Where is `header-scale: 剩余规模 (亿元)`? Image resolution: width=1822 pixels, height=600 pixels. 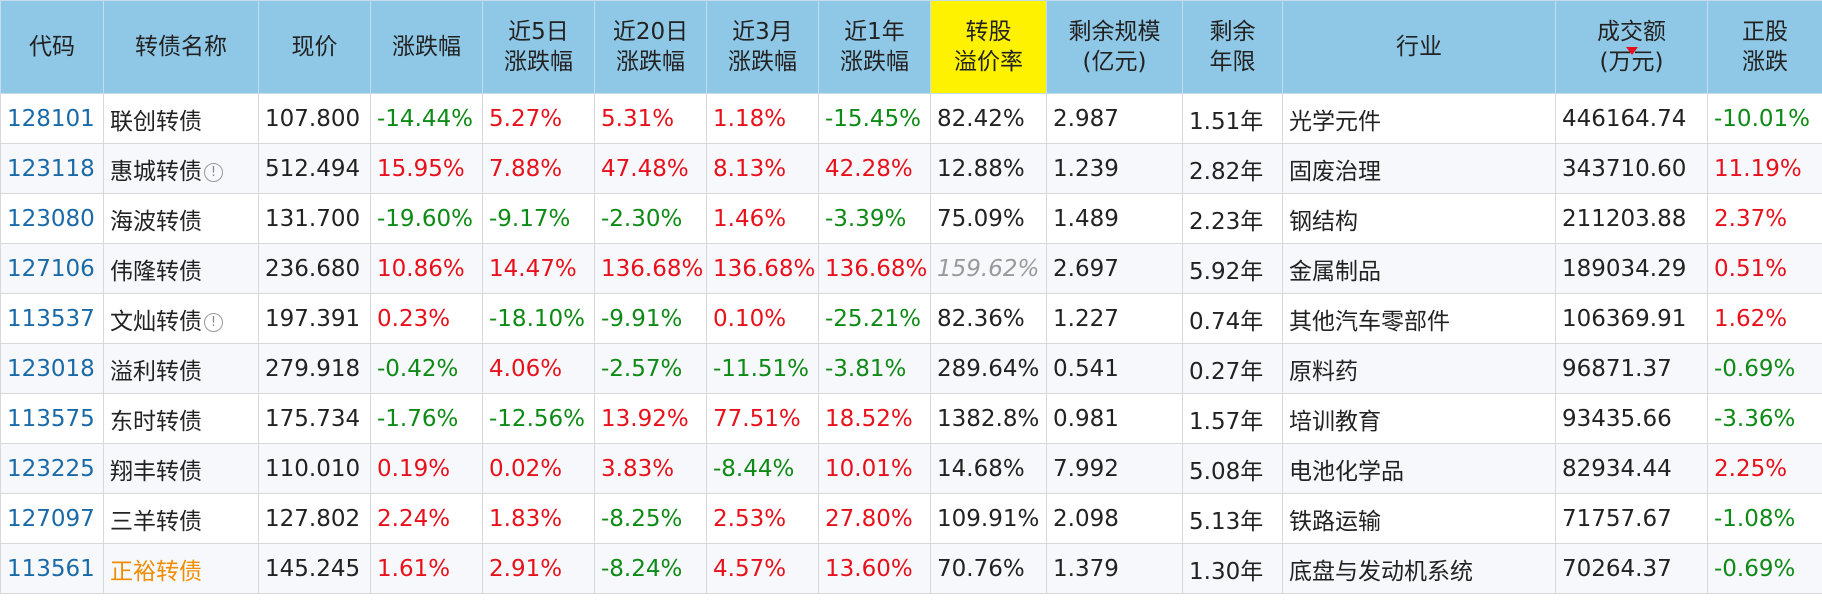 header-scale: 剩余规模 (亿元) is located at coordinates (1114, 47).